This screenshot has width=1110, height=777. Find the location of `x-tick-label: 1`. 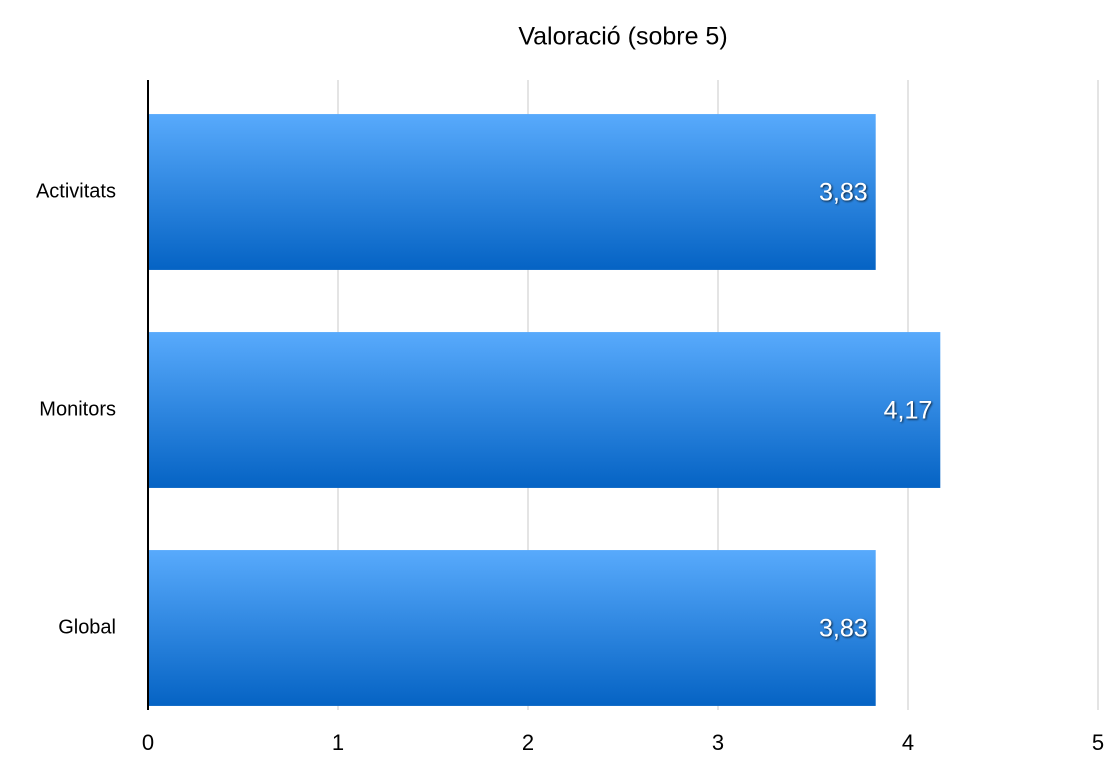

x-tick-label: 1 is located at coordinates (338, 742).